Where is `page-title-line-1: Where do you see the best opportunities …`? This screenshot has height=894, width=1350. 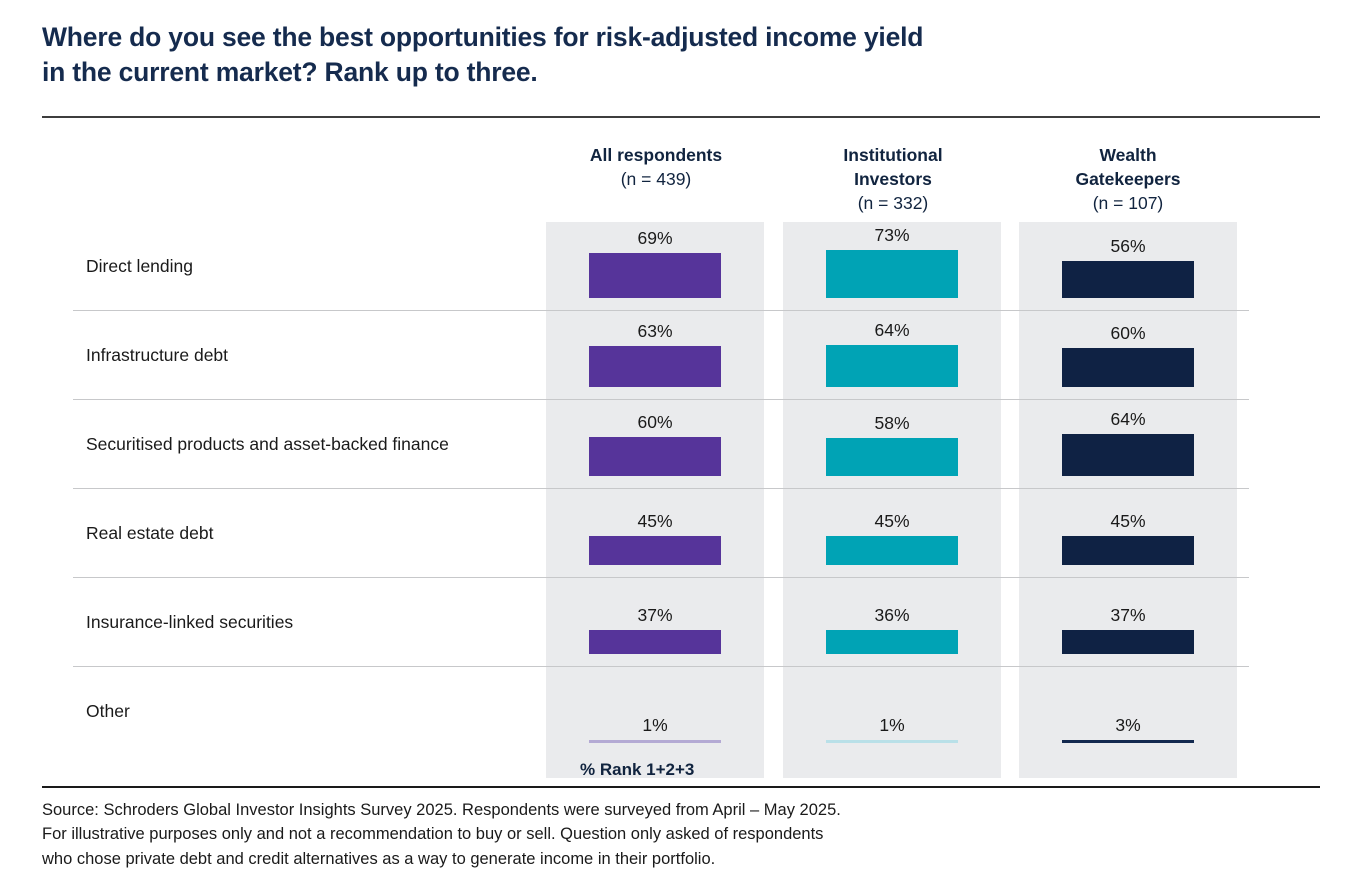 page-title-line-1: Where do you see the best opportunities … is located at coordinates (483, 37).